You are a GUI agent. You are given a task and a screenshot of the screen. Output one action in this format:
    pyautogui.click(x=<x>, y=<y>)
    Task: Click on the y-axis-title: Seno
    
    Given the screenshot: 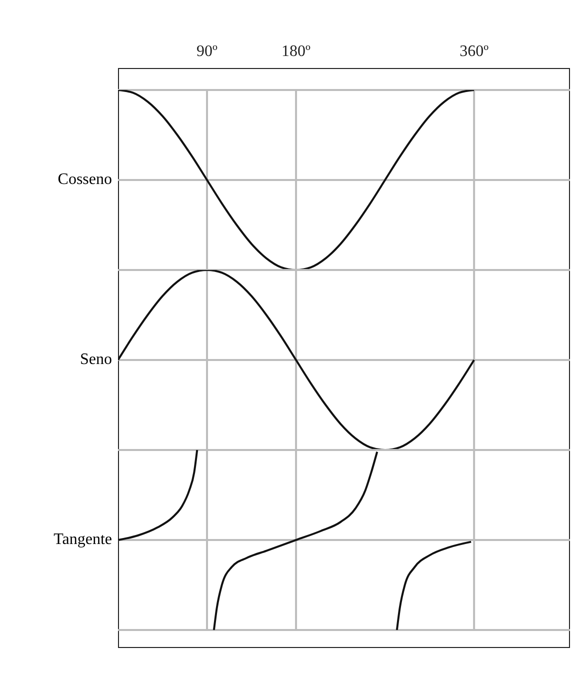 What is the action you would take?
    pyautogui.click(x=96, y=360)
    